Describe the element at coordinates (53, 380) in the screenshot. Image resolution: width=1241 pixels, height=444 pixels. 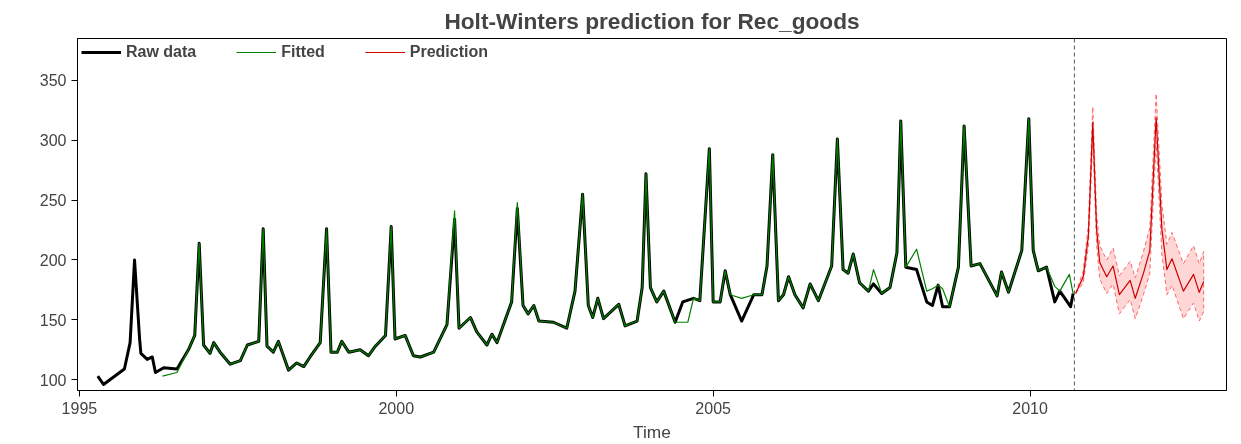
I see `y-tick-label: 100` at that location.